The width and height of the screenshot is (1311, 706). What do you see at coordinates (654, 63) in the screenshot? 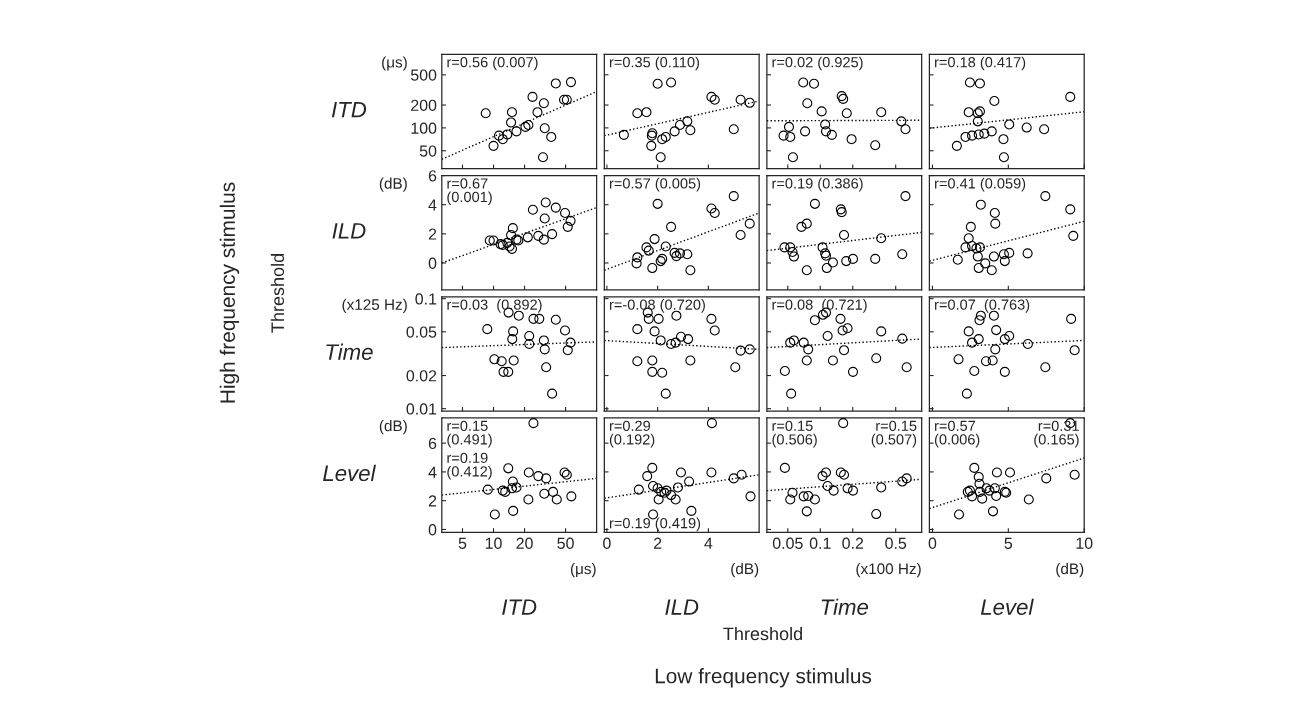
I see `annotation: r=0.35 (0.110)` at bounding box center [654, 63].